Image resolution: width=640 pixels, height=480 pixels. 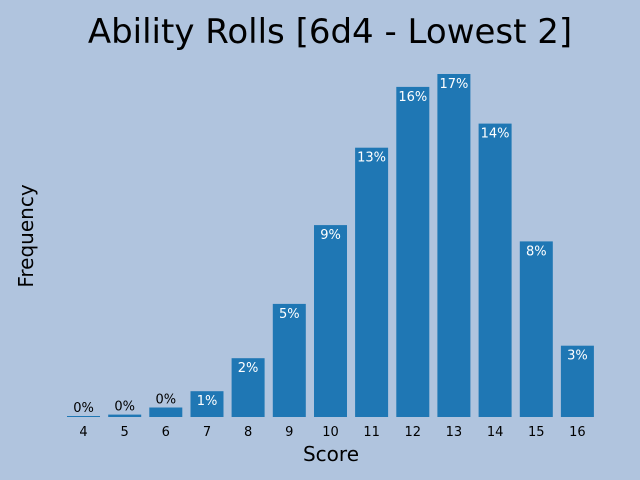 I want to click on bar-label-4: 0%, so click(x=83, y=408).